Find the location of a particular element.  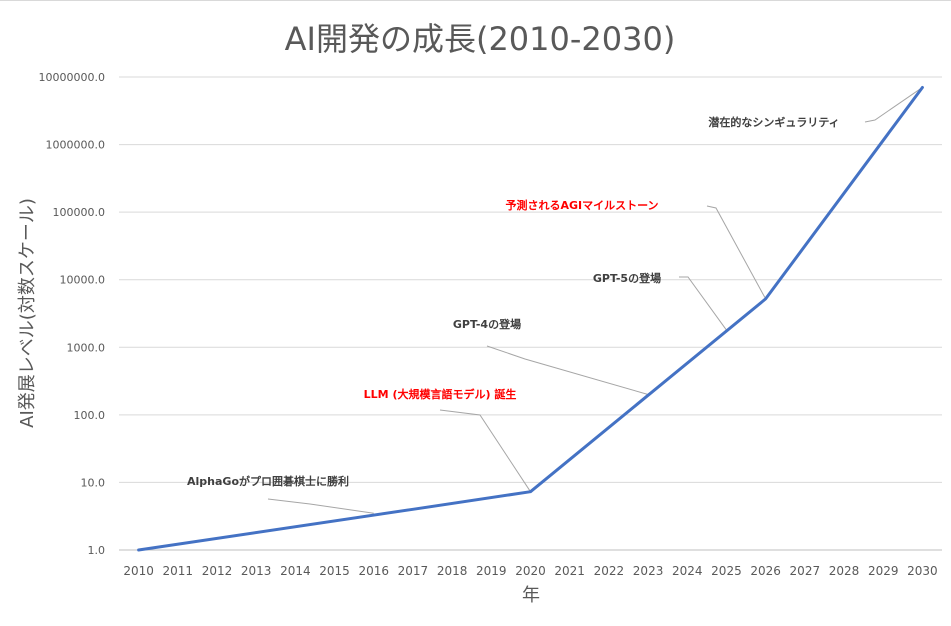

x-tick-label: 2029 is located at coordinates (883, 571).